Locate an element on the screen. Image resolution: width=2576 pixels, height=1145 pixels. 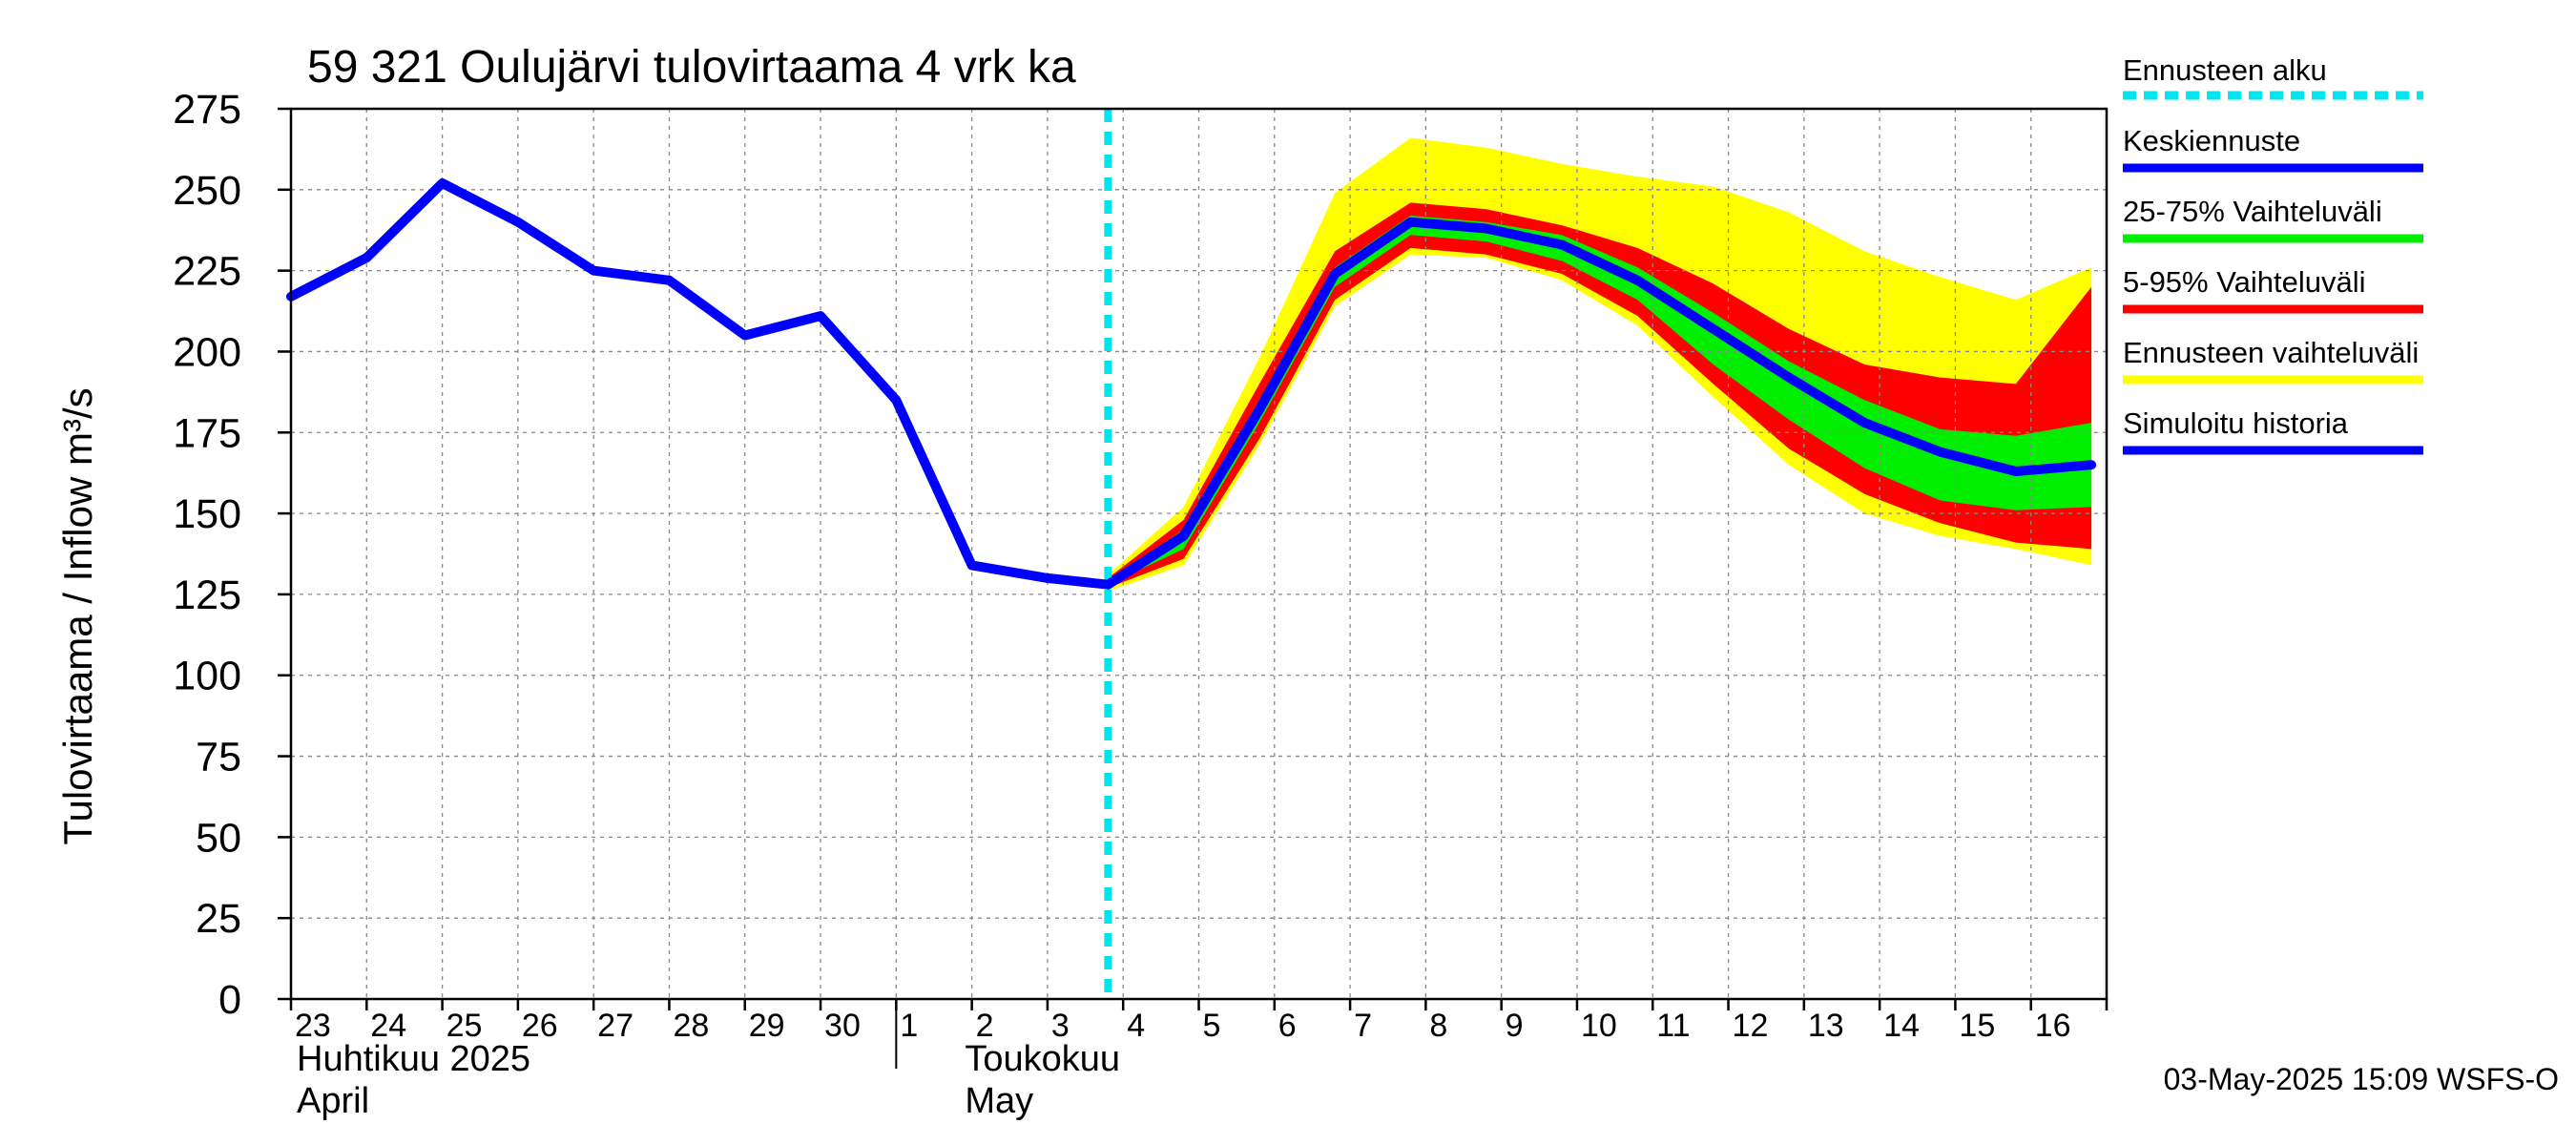
month-label-english: April is located at coordinates (333, 1101).